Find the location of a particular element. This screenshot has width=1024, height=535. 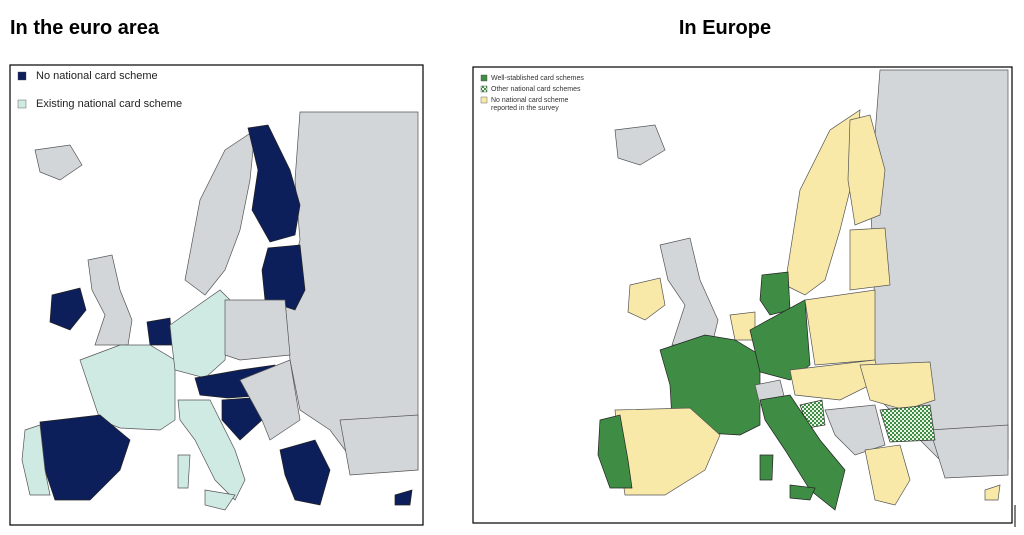

legend-label: Existing national card scheme is located at coordinates (109, 104).